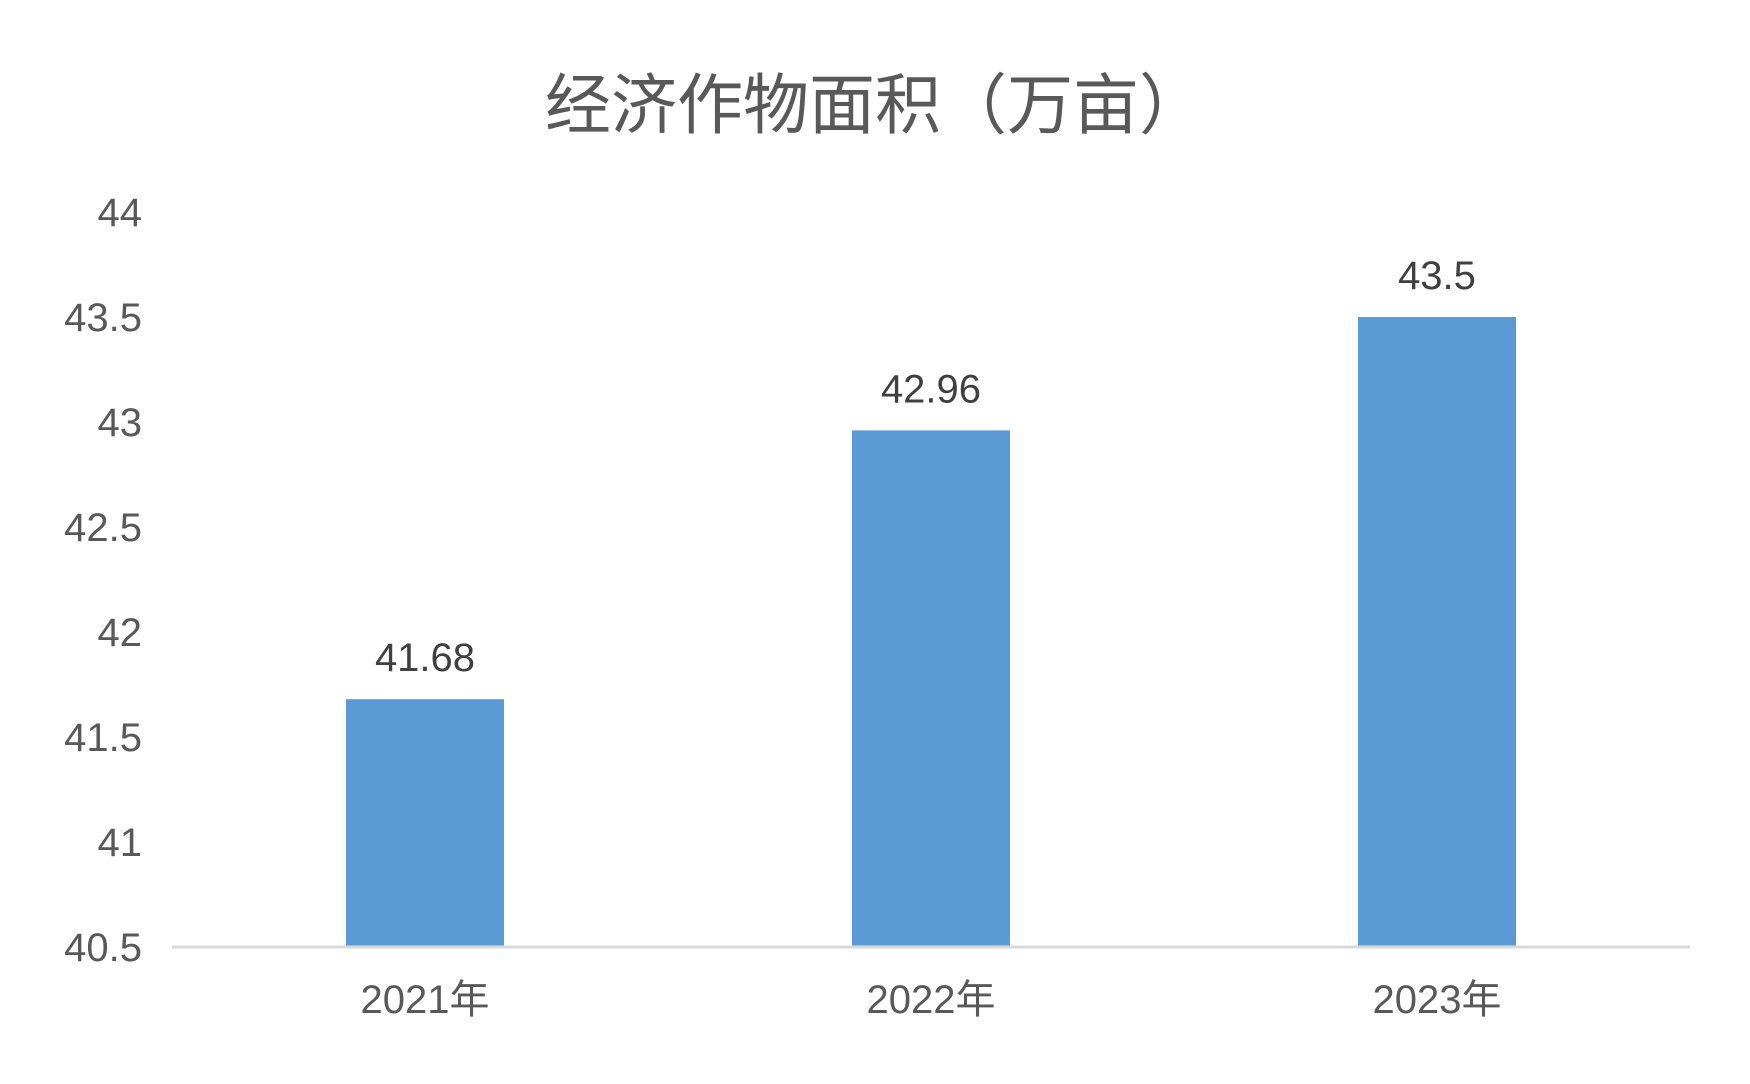  I want to click on x-tick-label: 2021年, so click(425, 1000).